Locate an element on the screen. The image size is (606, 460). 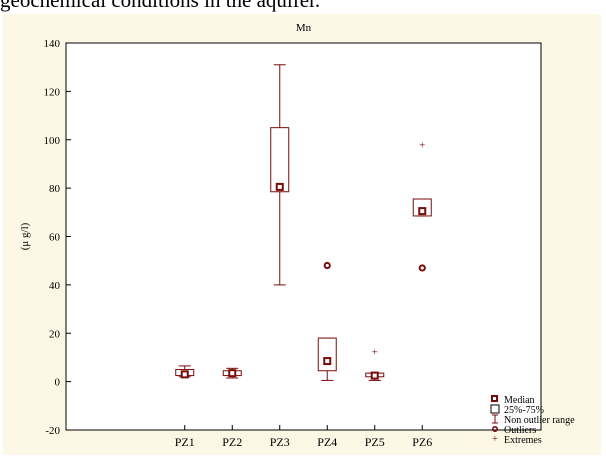
legend-label: 25%-75% is located at coordinates (524, 410).